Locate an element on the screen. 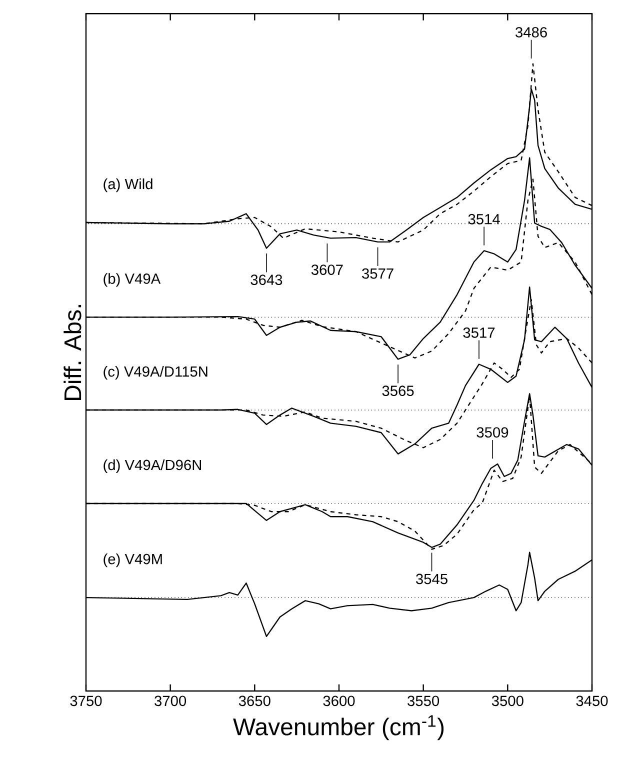 The width and height of the screenshot is (619, 772). x-tick-label: 3700 is located at coordinates (170, 701).